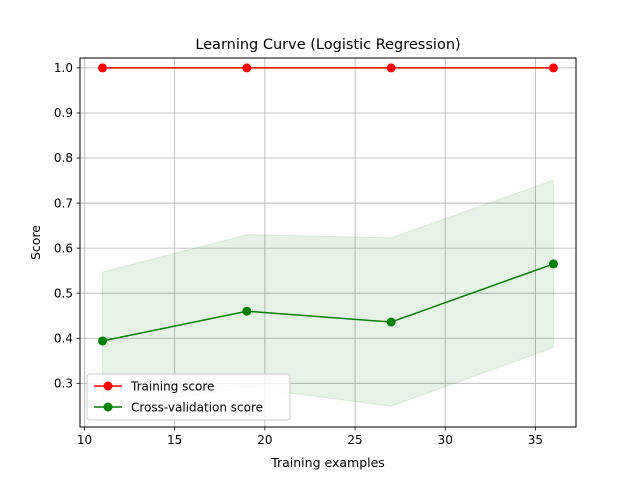 This screenshot has width=640, height=480. Describe the element at coordinates (63, 338) in the screenshot. I see `y-tick-label: 0.4` at that location.